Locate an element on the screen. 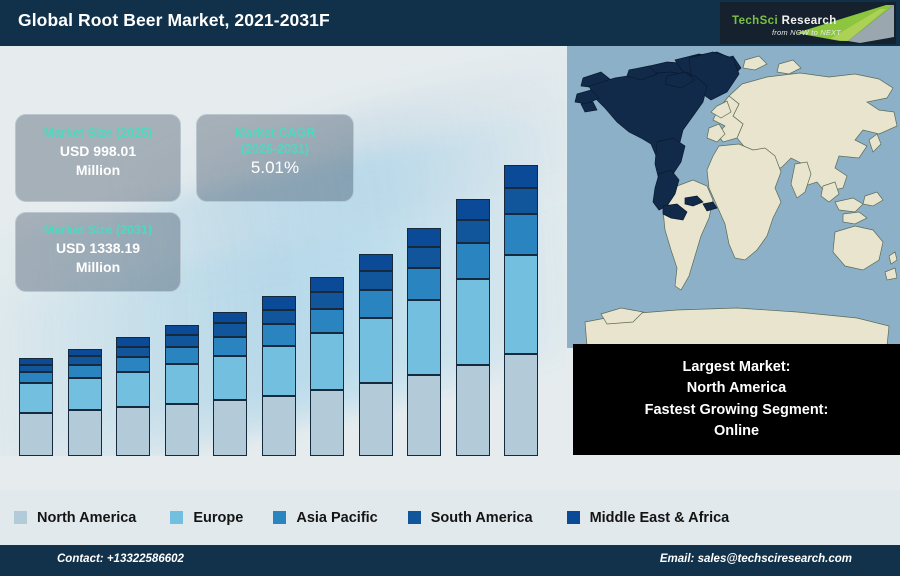  legend-item: North America is located at coordinates (75, 518).